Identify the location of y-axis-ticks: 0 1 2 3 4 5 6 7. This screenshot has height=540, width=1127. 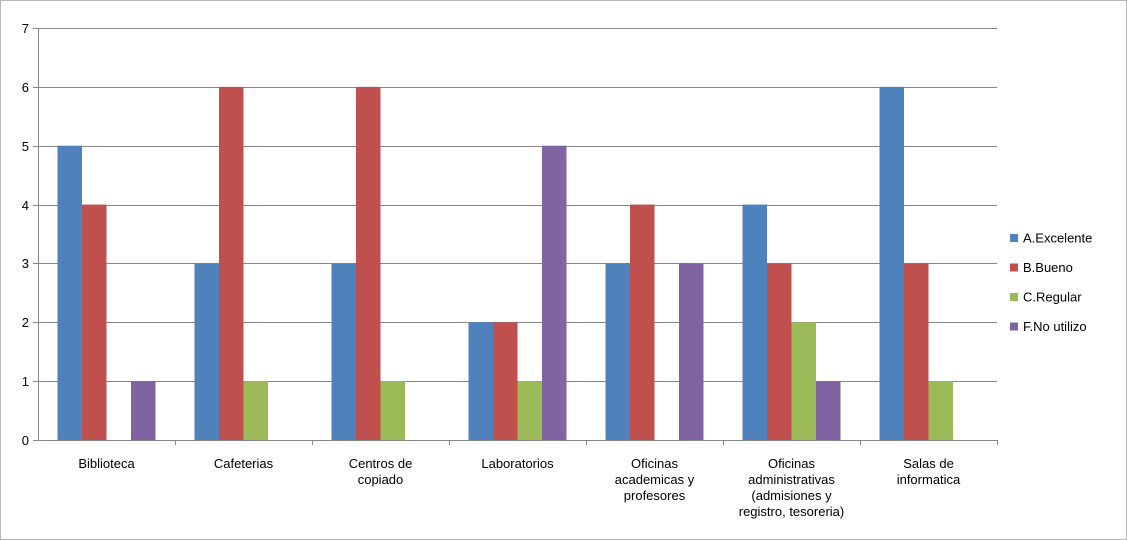
(30, 234).